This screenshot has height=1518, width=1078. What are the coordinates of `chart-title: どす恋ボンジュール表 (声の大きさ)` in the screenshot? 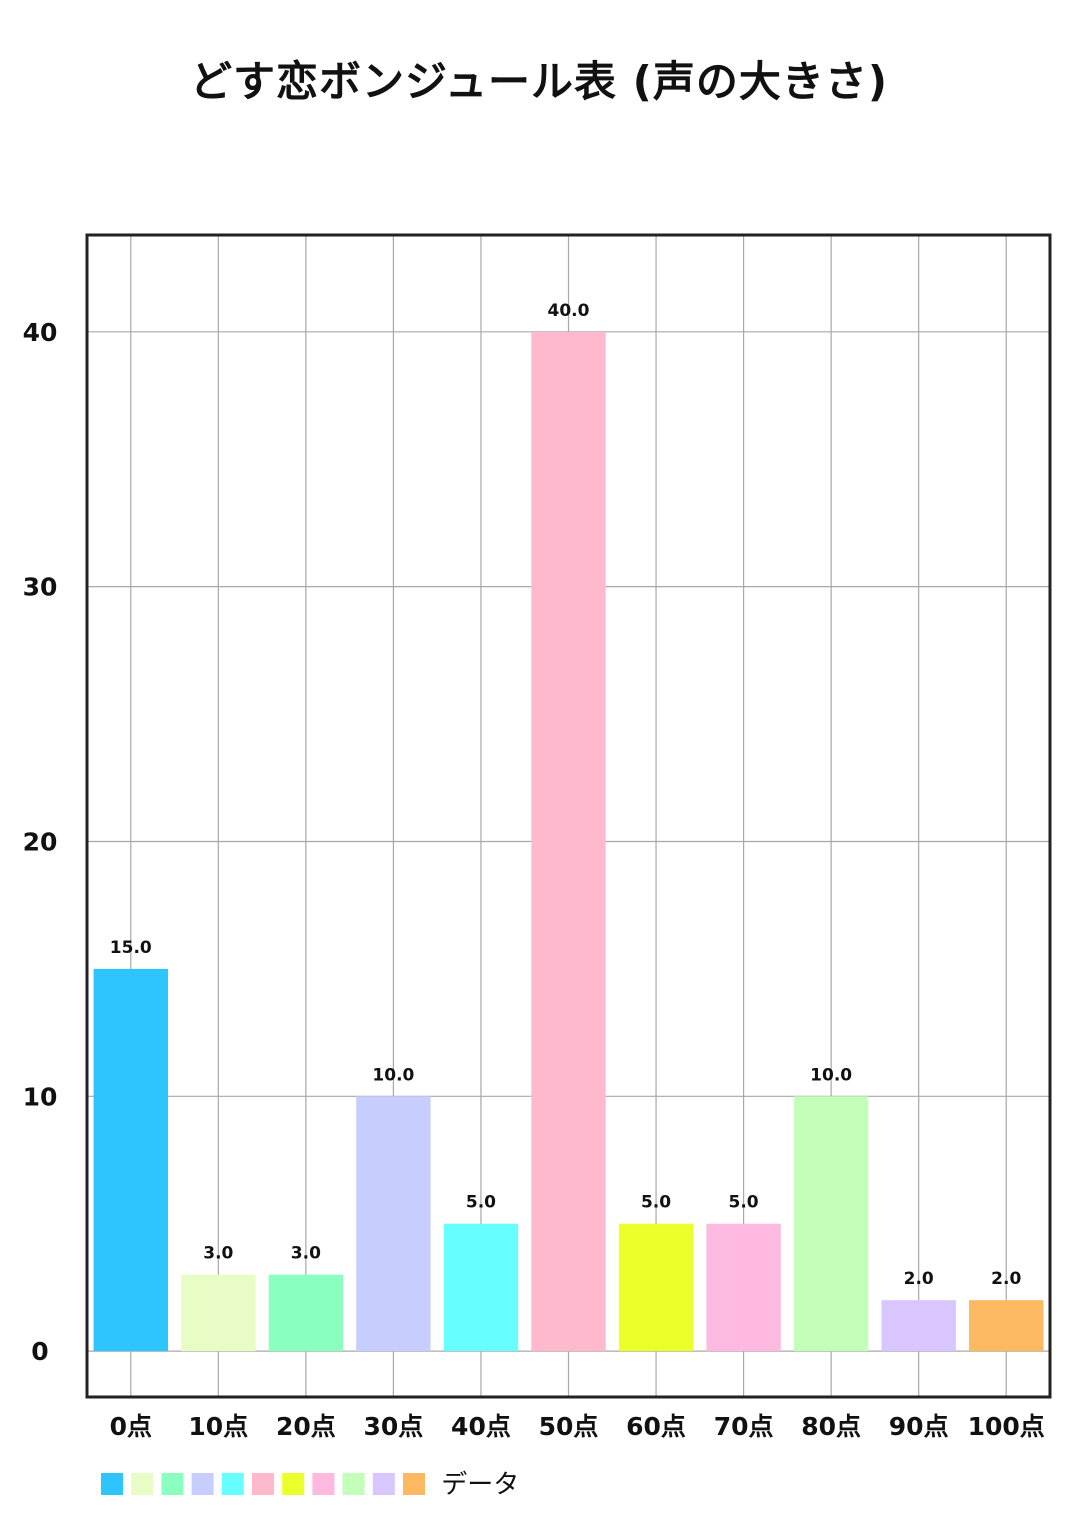 It's located at (539, 81).